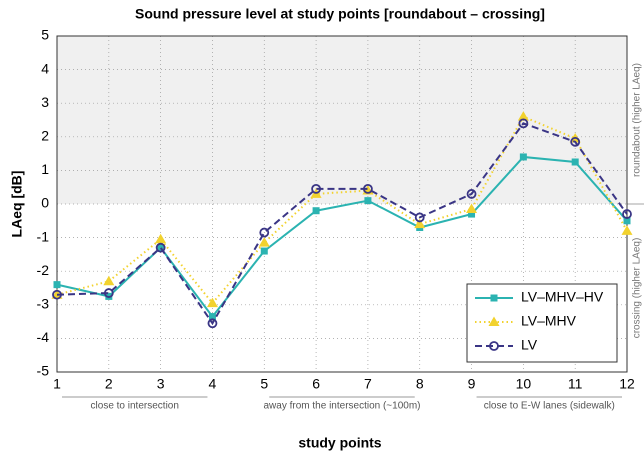 Image resolution: width=644 pixels, height=454 pixels. Describe the element at coordinates (17, 204) in the screenshot. I see `y-axis-label: LAeq [dB]` at that location.